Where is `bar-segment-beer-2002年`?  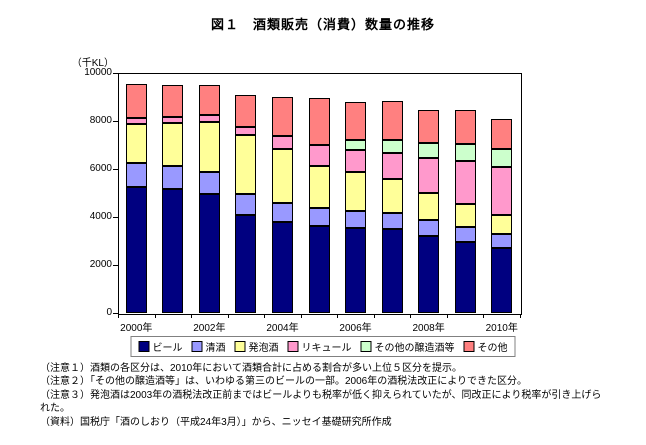
bar-segment-beer-2002年 is located at coordinates (209, 253).